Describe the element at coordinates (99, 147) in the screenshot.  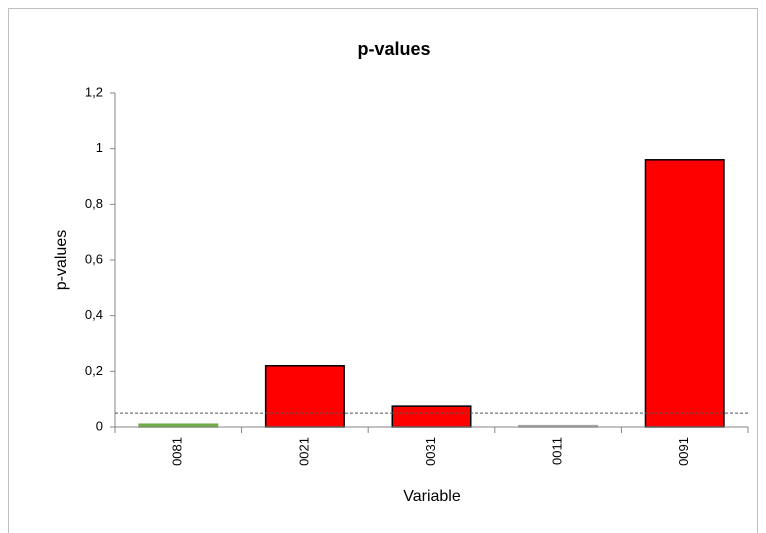
I see `y-tick-label: 1` at that location.